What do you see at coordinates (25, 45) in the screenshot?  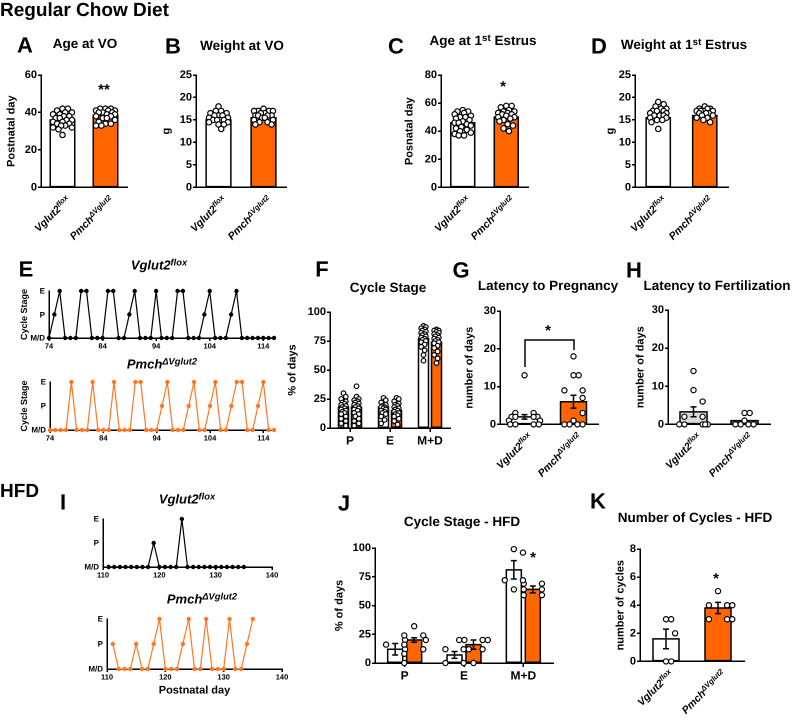 I see `text: A` at bounding box center [25, 45].